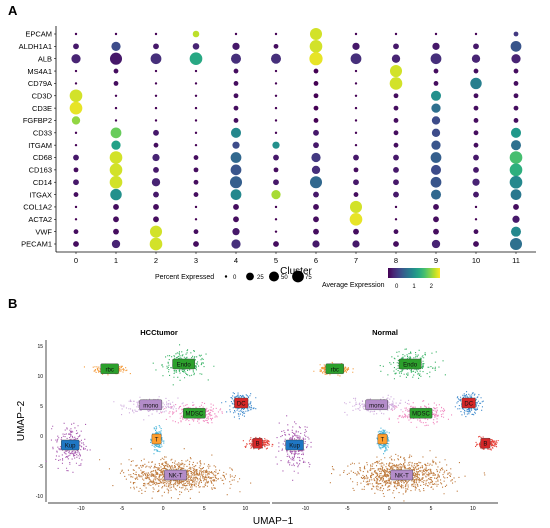 The height and width of the screenshot is (528, 550). Describe the element at coordinates (40, 347) in the screenshot. I see `umap-y-tick-label: 15` at that location.